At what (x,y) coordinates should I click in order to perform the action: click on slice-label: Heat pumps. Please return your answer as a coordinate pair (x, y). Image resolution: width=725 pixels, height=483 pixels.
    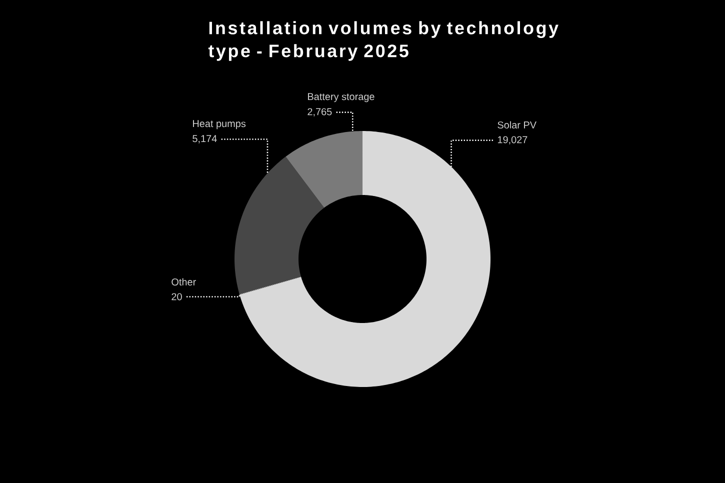
    Looking at the image, I should click on (219, 125).